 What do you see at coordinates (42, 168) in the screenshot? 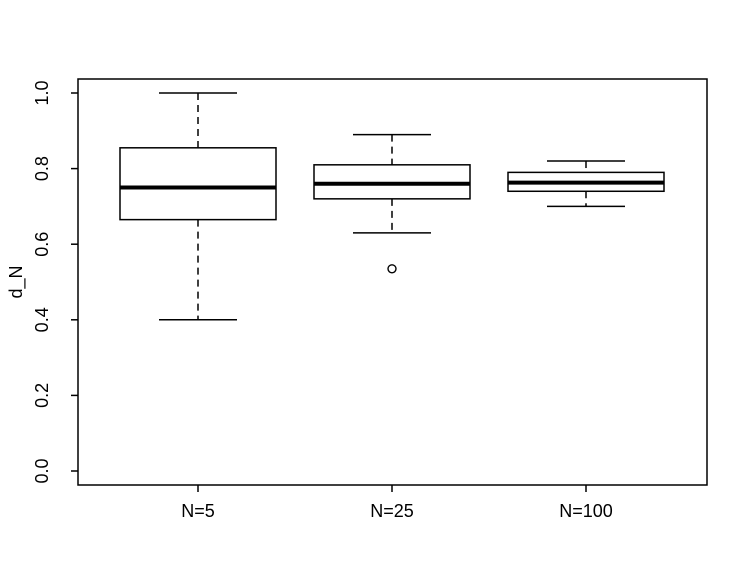
I see `y-tick-label: 0.8` at bounding box center [42, 168].